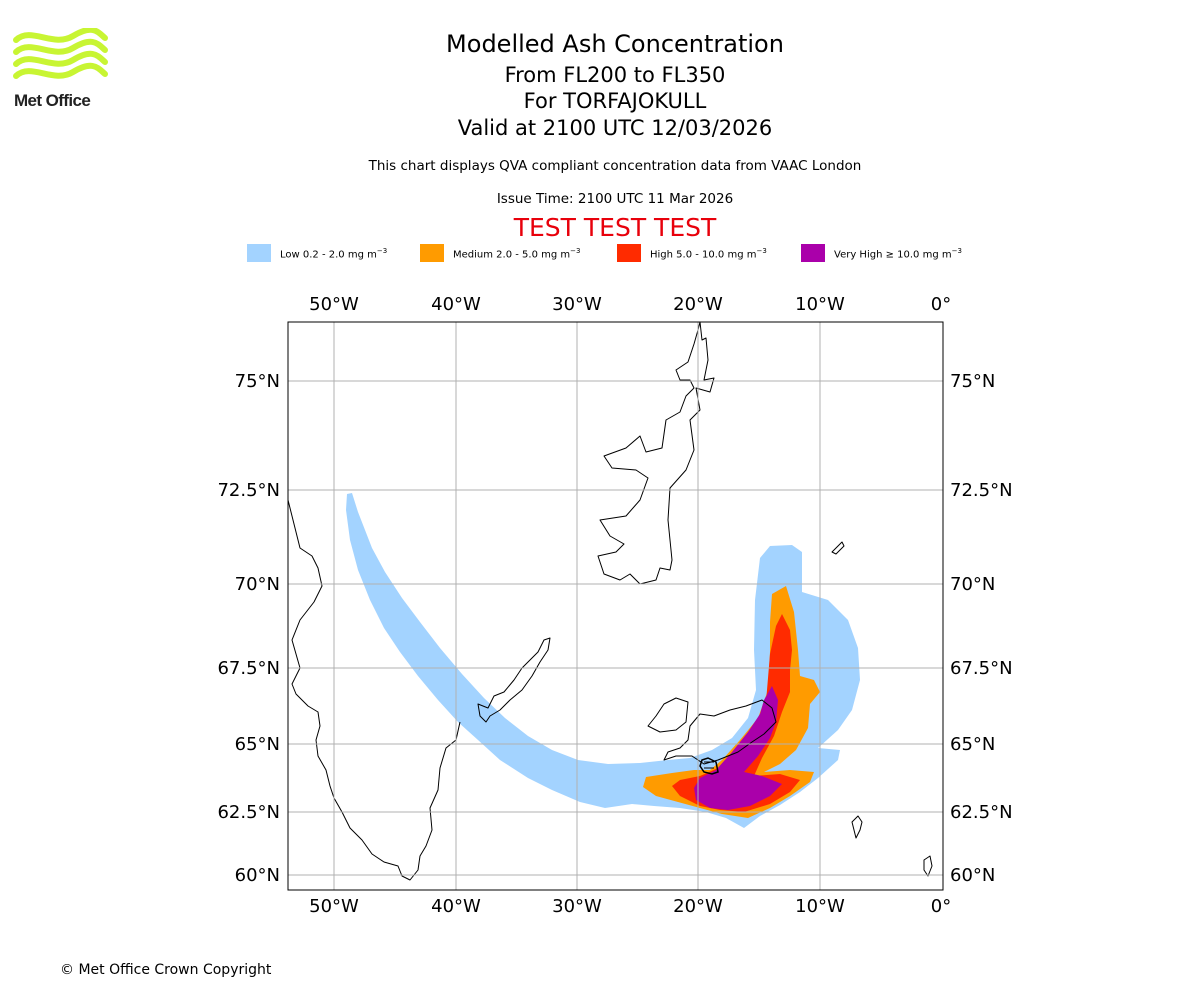 This screenshot has width=1200, height=1000. I want to click on lon-tick-top: 10°W, so click(820, 304).